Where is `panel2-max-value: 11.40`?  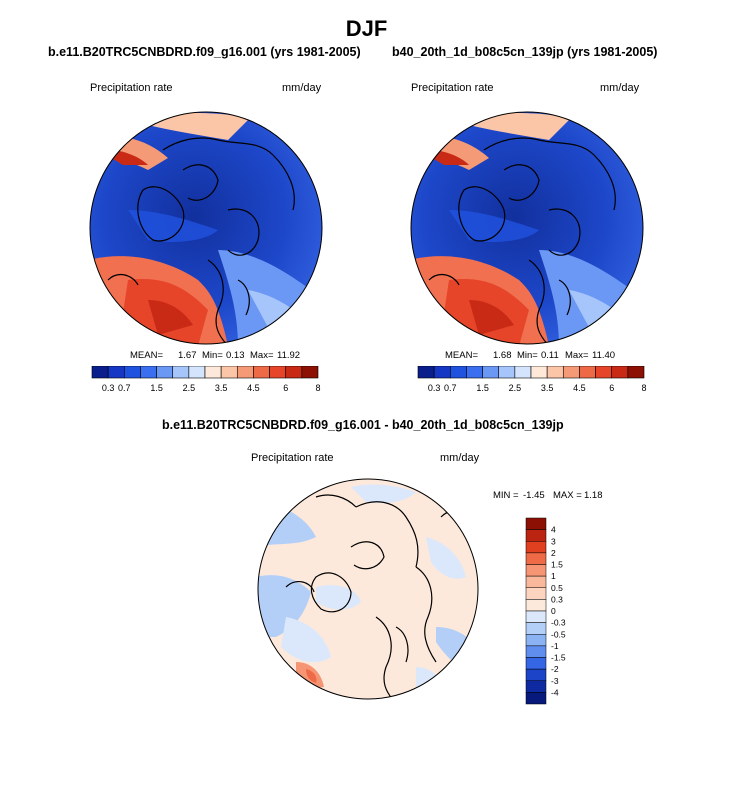
panel2-max-value: 11.40 is located at coordinates (604, 355).